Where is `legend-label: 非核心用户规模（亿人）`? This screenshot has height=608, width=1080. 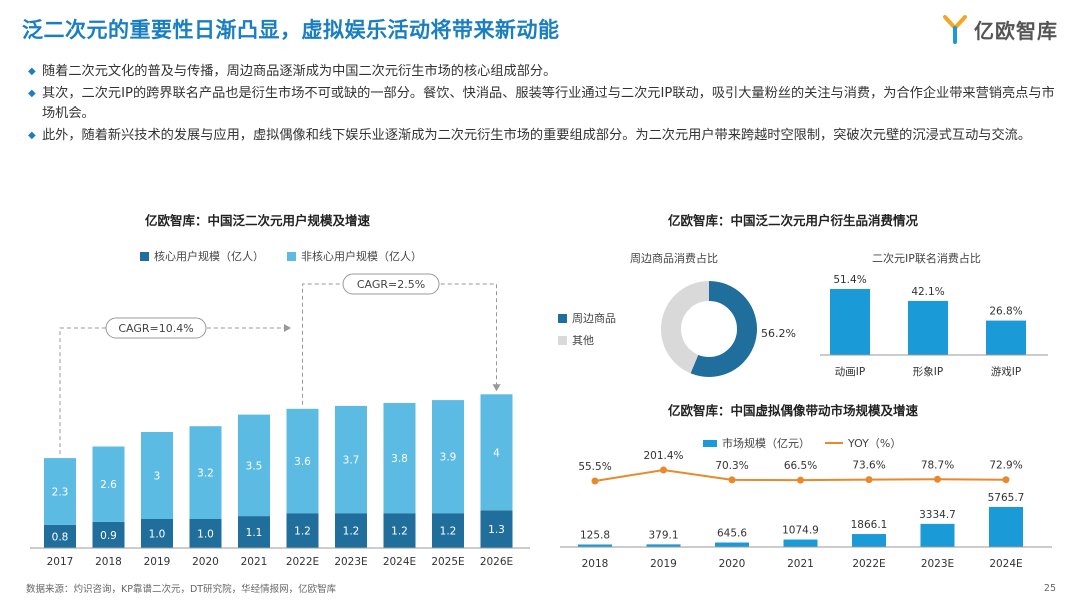
legend-label: 非核心用户规模（亿人） is located at coordinates (361, 256).